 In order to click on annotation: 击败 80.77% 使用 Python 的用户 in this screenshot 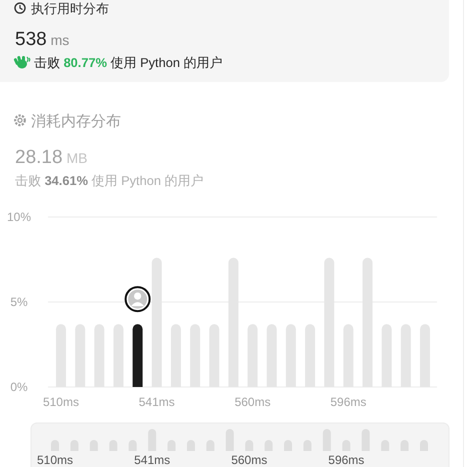, I will do `click(128, 62)`.